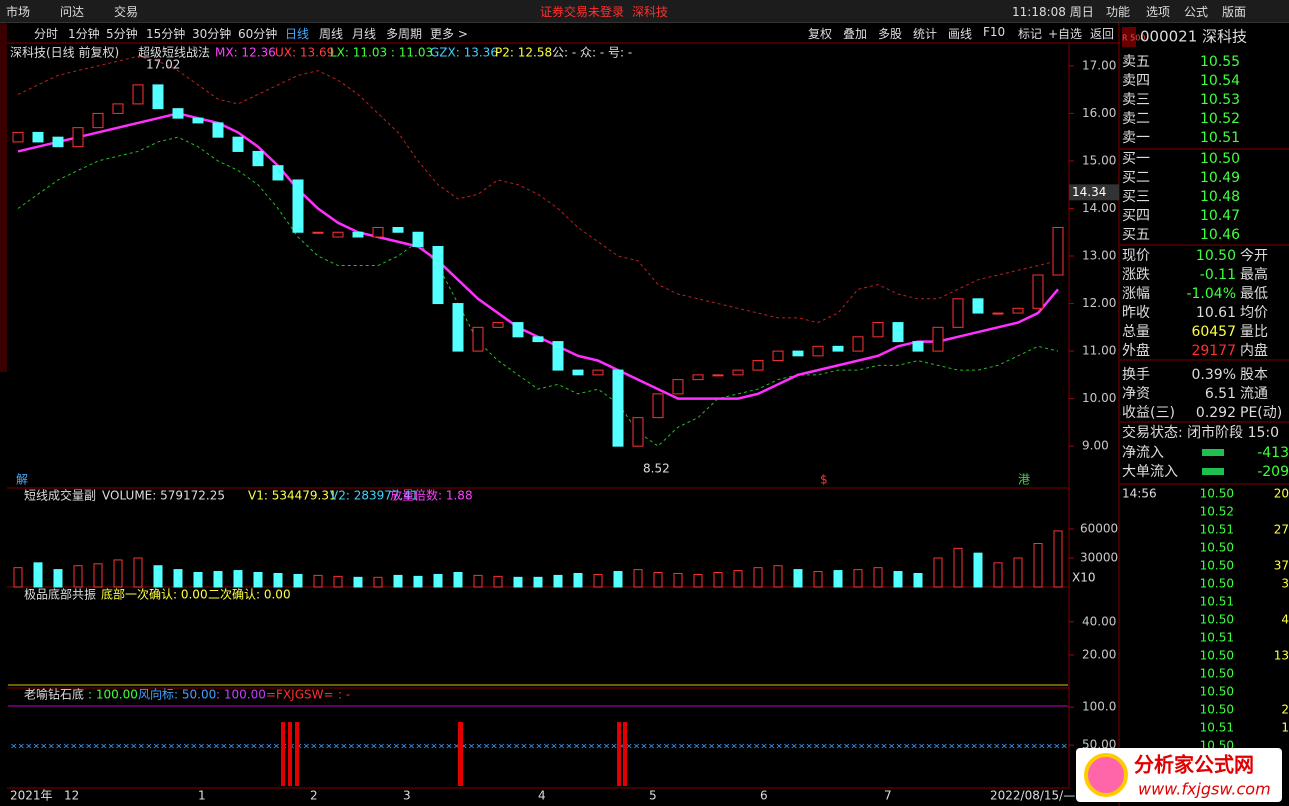 The image size is (1289, 806). I want to click on event-marker: 港, so click(1024, 480).